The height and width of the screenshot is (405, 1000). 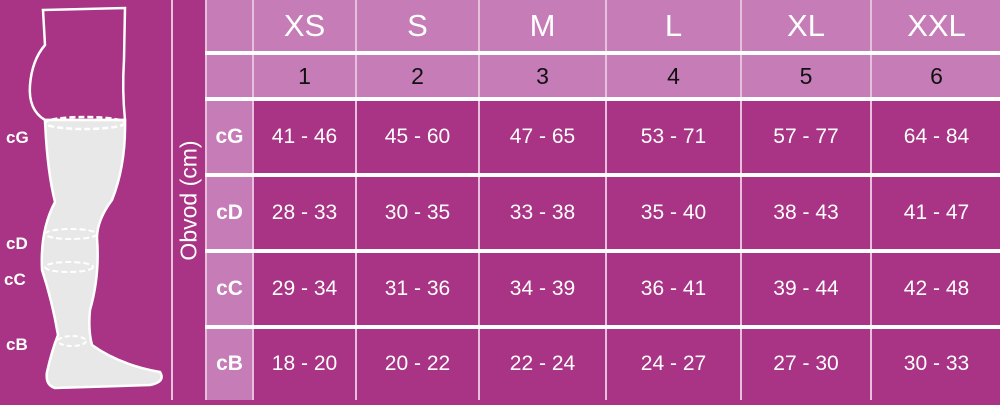 What do you see at coordinates (935, 28) in the screenshot?
I see `size-header: XXL` at bounding box center [935, 28].